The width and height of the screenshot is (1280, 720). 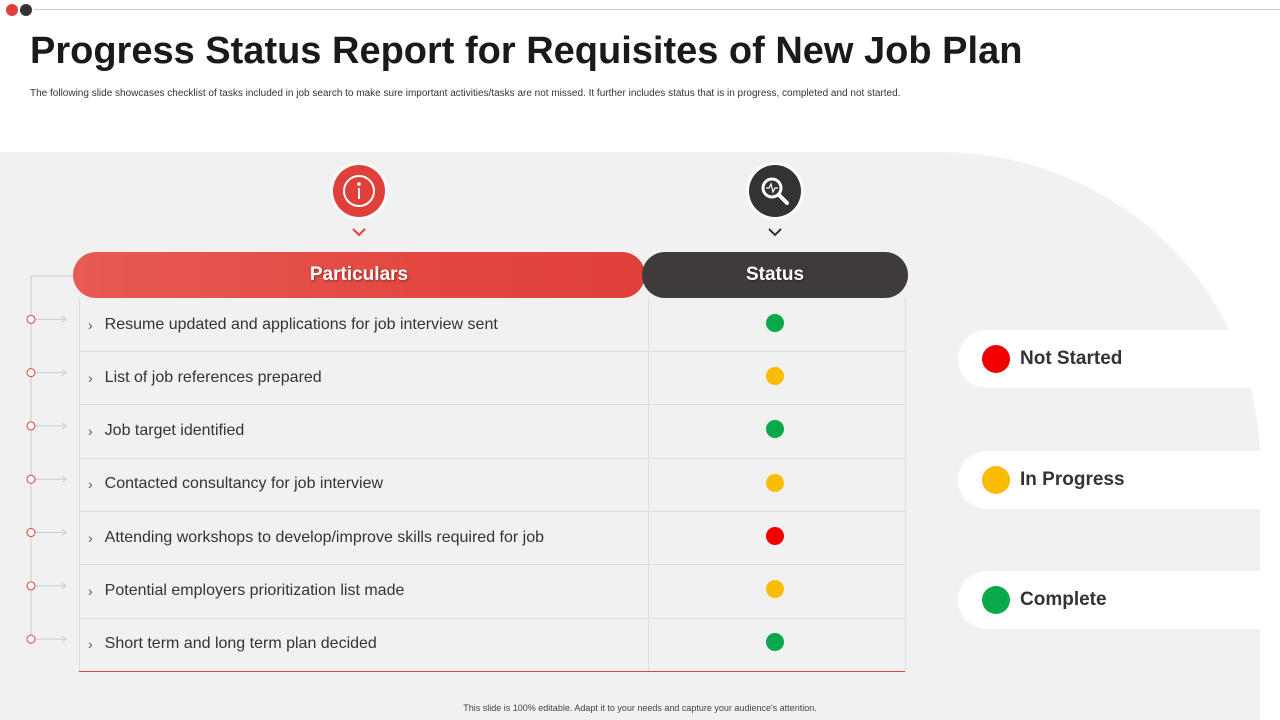 I want to click on table-row: › List of job references prepared, so click(x=492, y=378).